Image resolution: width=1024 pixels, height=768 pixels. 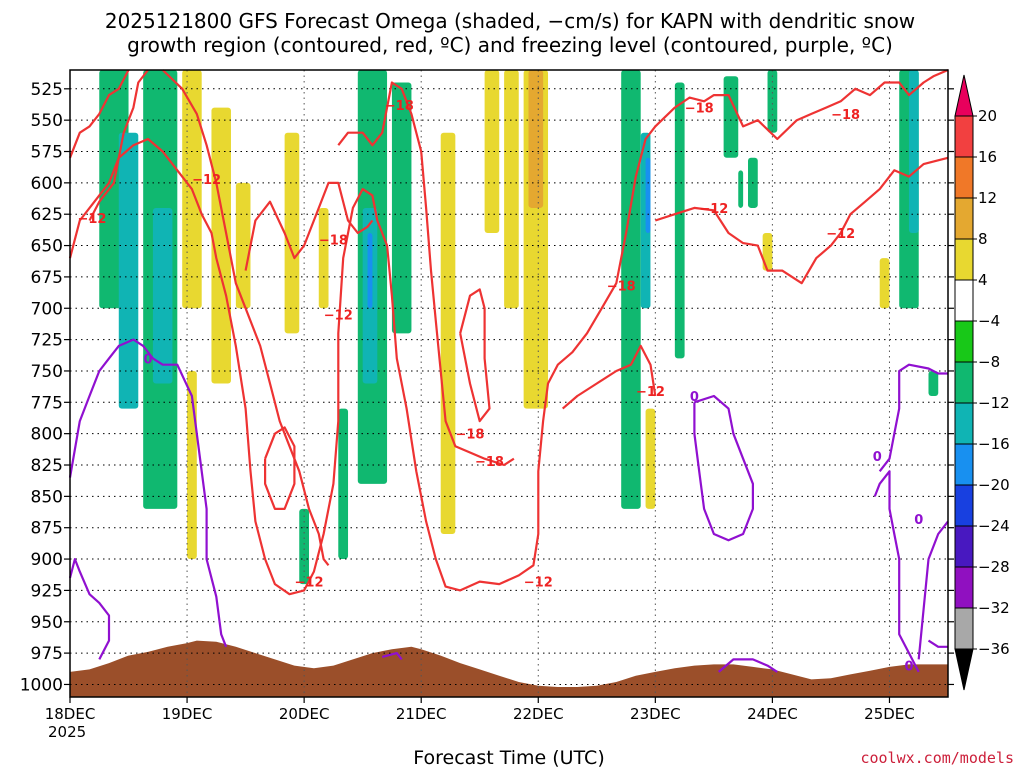 What do you see at coordinates (206, 180) in the screenshot?
I see `contour-label-1: −12` at bounding box center [206, 180].